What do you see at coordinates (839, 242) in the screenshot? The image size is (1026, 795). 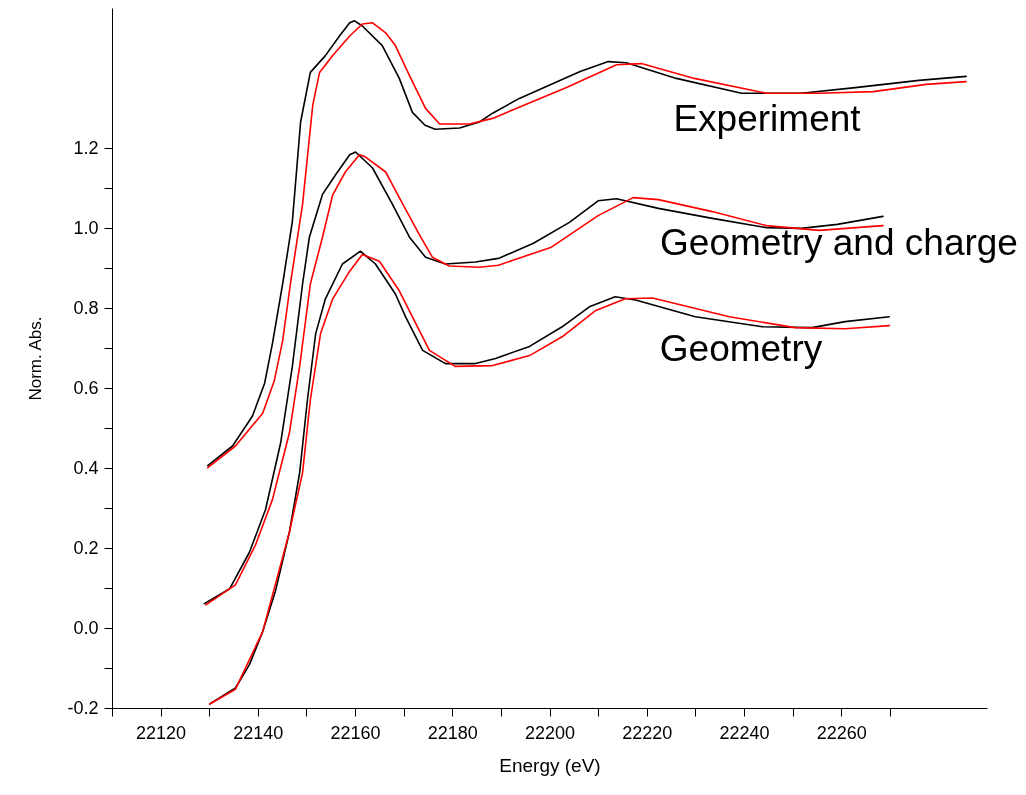 I see `annotation: Geometry and charge` at bounding box center [839, 242].